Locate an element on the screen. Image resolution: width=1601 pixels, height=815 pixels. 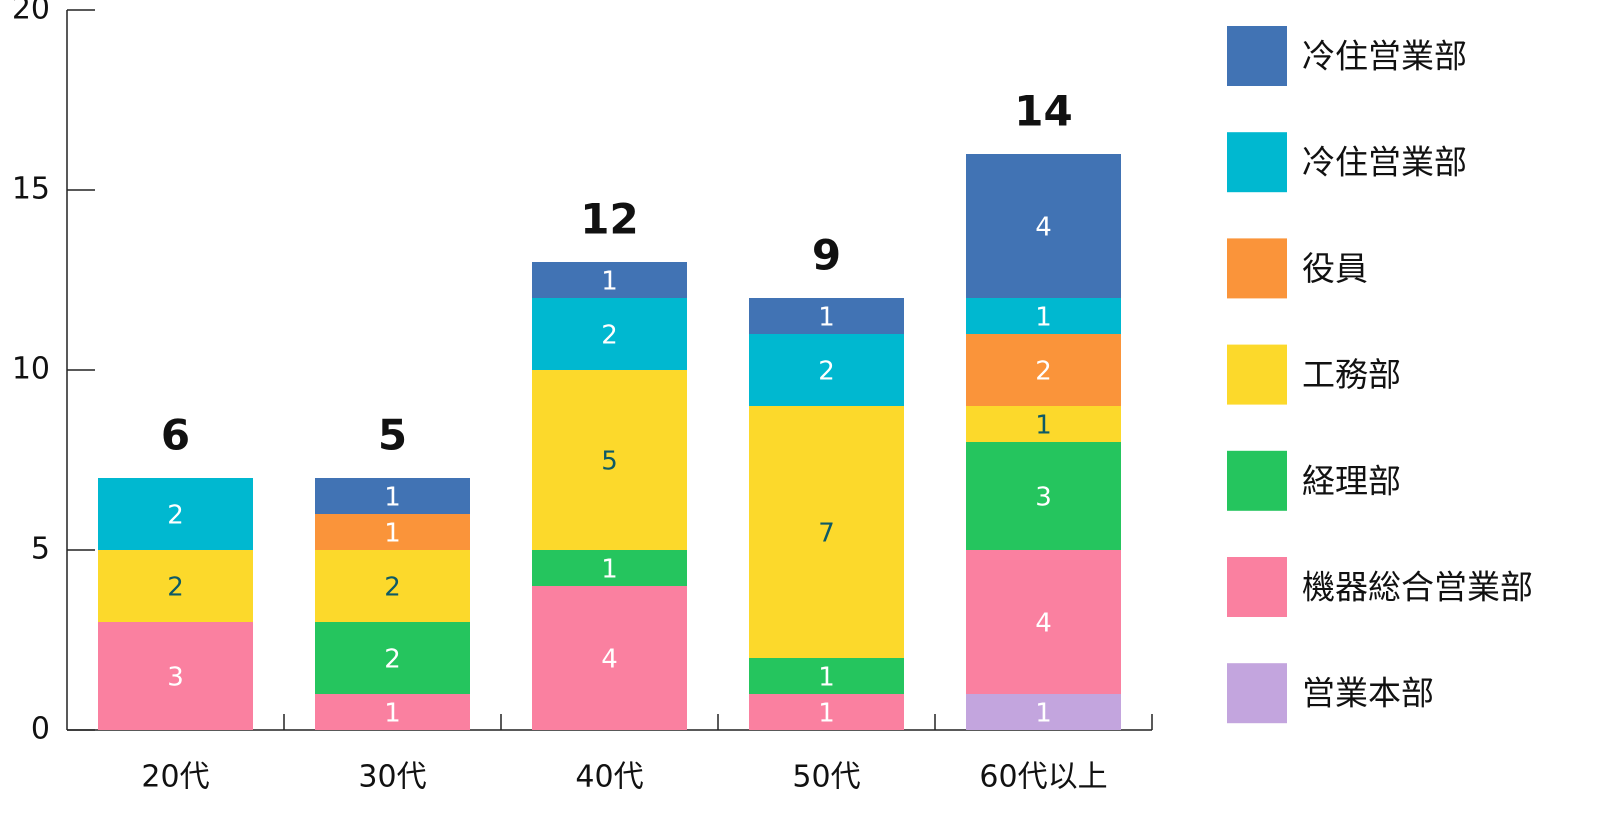
legend-label: 営業本部 is located at coordinates (1368, 693).